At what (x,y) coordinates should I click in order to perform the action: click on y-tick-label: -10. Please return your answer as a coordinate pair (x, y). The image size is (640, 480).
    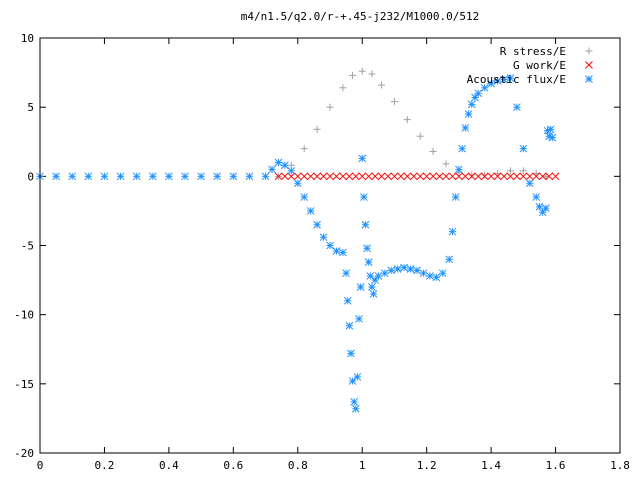
    Looking at the image, I should click on (24, 315).